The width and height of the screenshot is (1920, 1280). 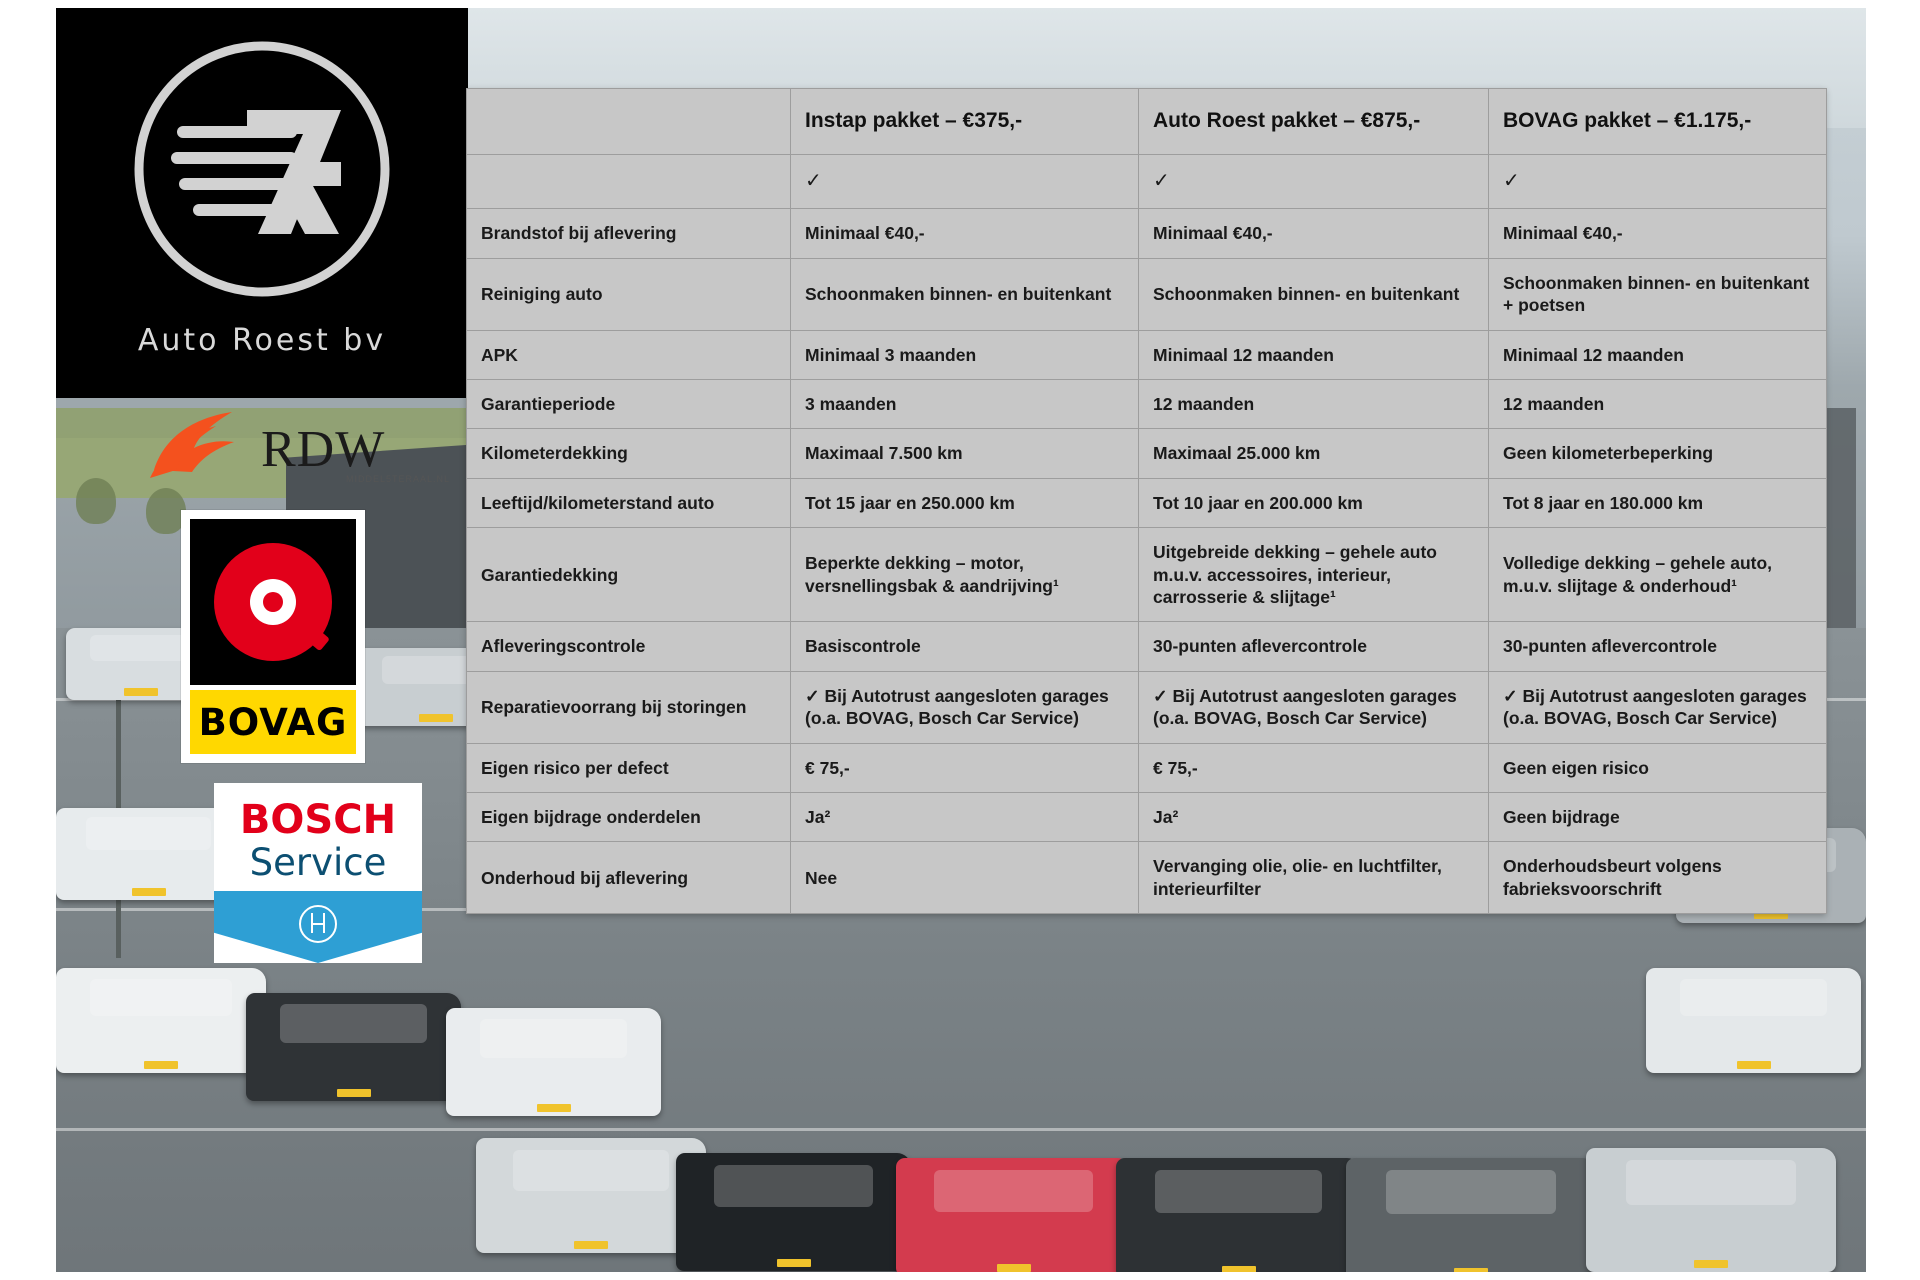 What do you see at coordinates (964, 646) in the screenshot?
I see `row-value: Basiscontrole` at bounding box center [964, 646].